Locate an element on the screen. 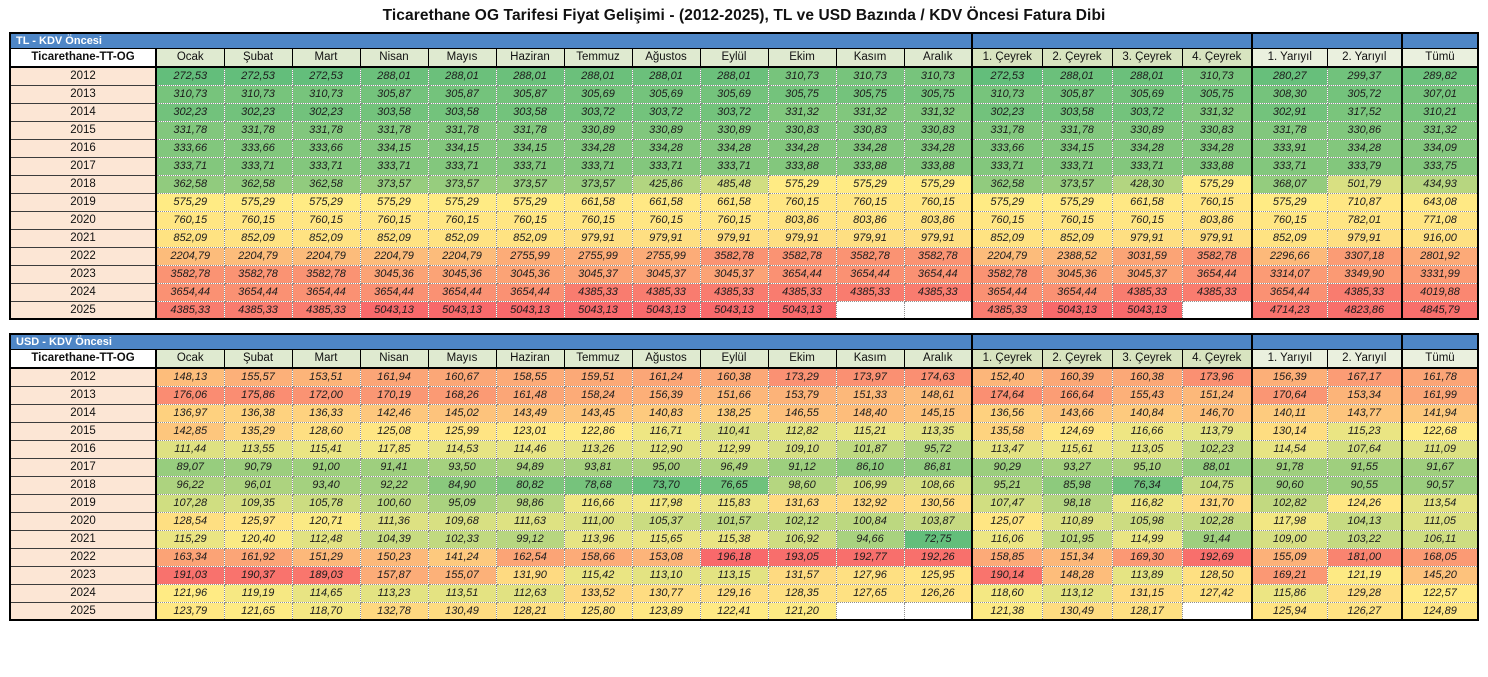 The height and width of the screenshot is (677, 1488). value-cell: 91,12 is located at coordinates (802, 467).